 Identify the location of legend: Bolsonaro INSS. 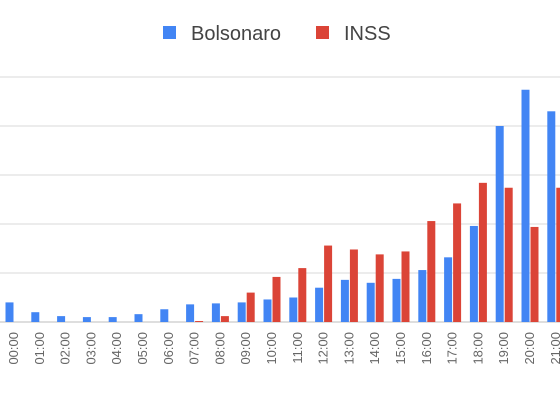
(277, 34).